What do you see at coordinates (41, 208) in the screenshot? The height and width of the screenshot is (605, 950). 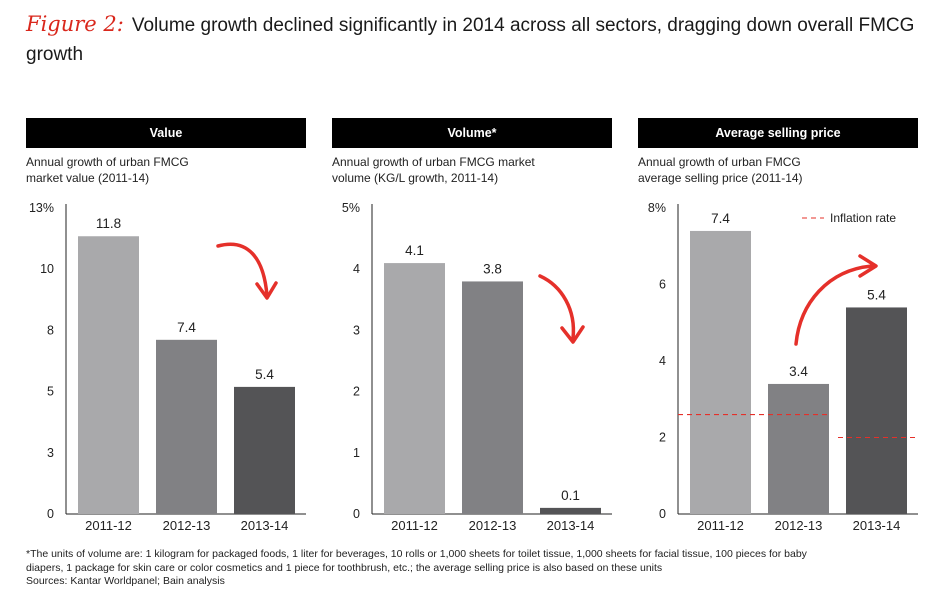 I see `y-tick-label: 13%` at bounding box center [41, 208].